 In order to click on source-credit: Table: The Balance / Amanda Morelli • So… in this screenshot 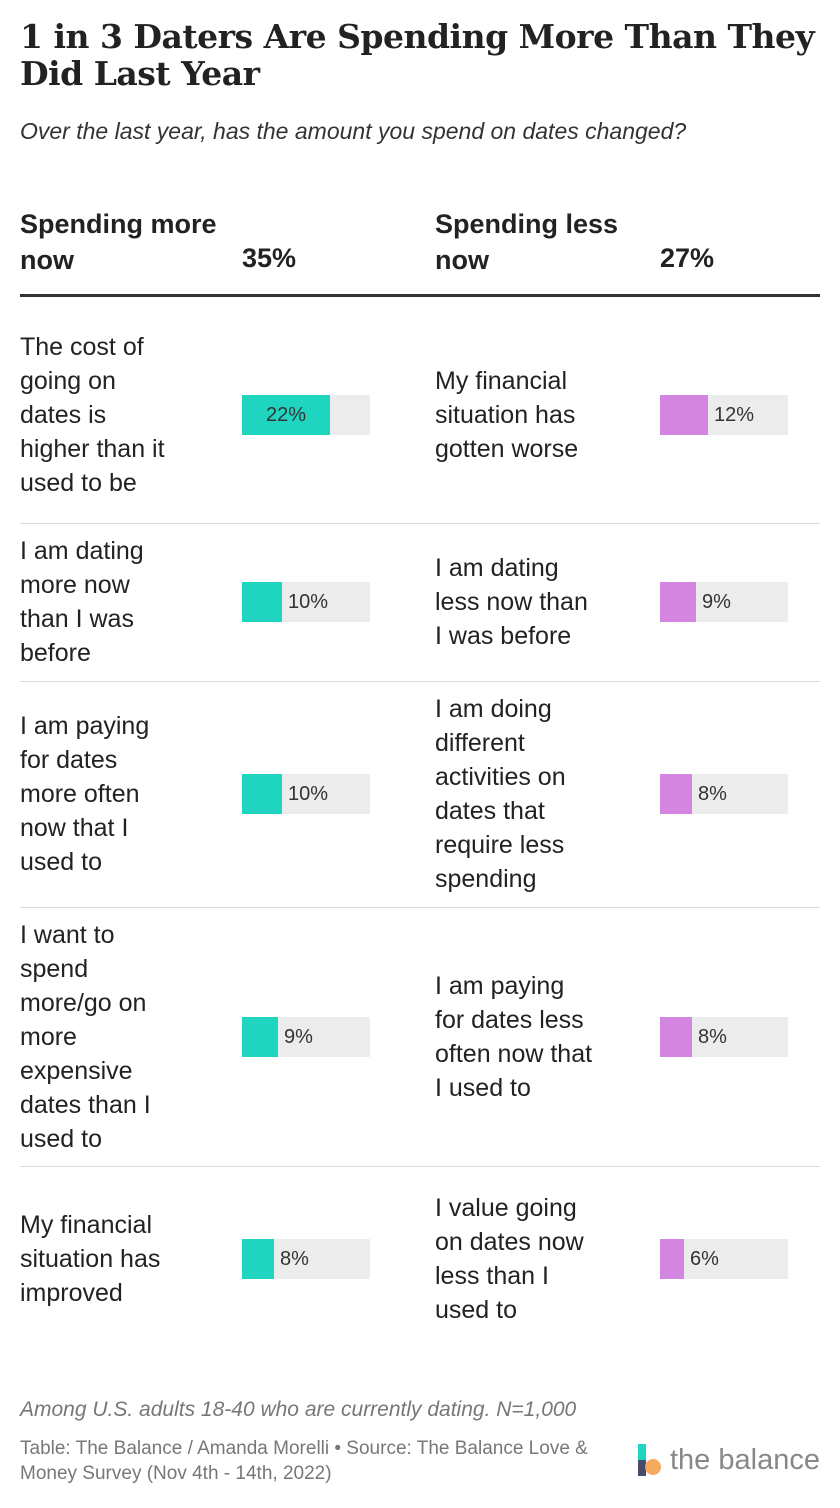, I will do `click(304, 1461)`.